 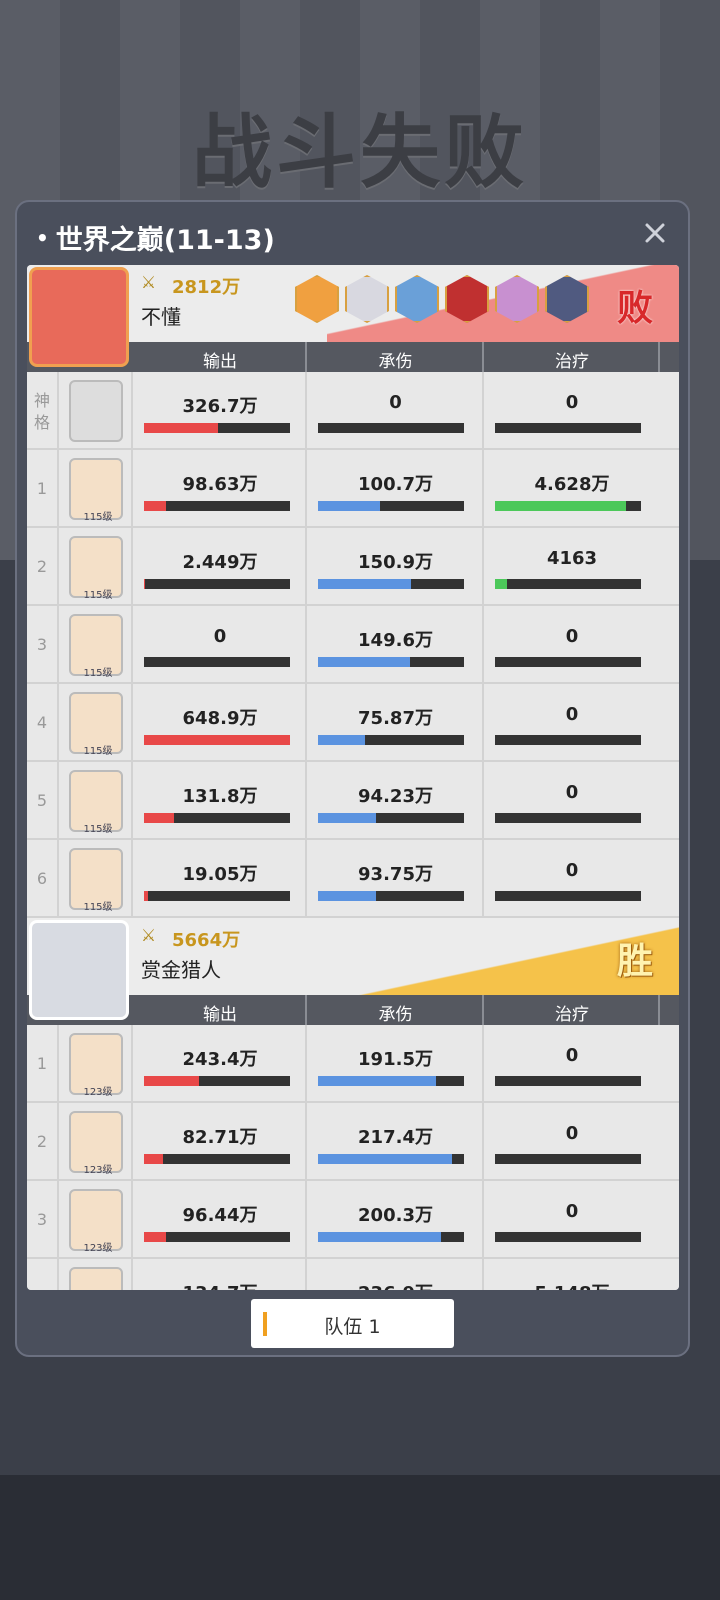 What do you see at coordinates (42, 800) in the screenshot?
I see `row-label: 5` at bounding box center [42, 800].